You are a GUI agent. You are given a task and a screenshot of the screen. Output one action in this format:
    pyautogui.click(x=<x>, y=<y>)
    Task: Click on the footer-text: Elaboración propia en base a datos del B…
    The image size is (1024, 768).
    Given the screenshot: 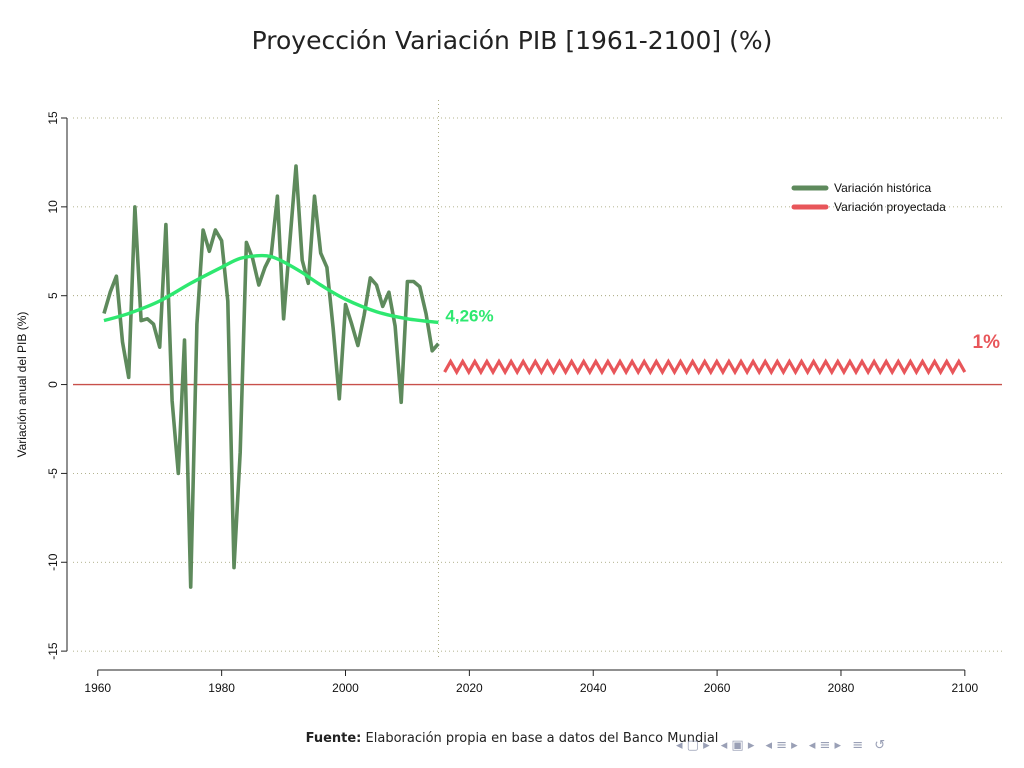 What is the action you would take?
    pyautogui.click(x=542, y=738)
    